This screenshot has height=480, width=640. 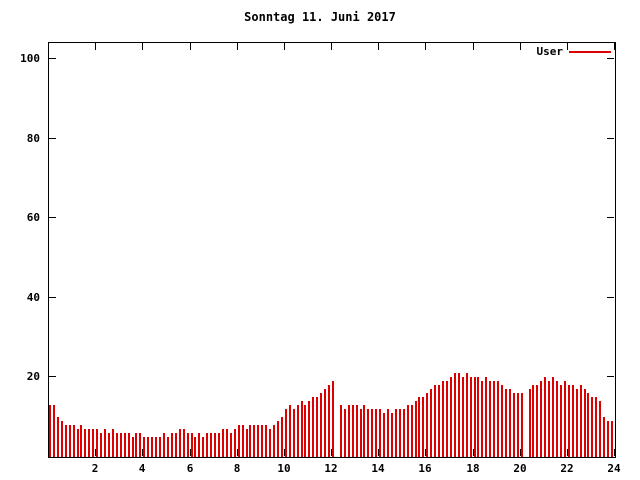 I want to click on y-tick-label: 20, so click(x=33, y=377).